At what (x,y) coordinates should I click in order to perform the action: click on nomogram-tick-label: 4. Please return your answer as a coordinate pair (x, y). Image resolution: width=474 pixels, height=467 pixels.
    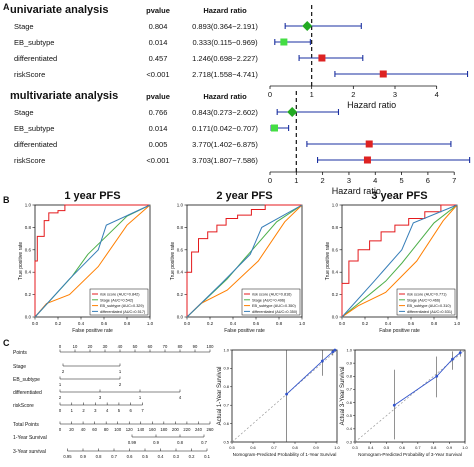
    Looking at the image, I should click on (180, 397).